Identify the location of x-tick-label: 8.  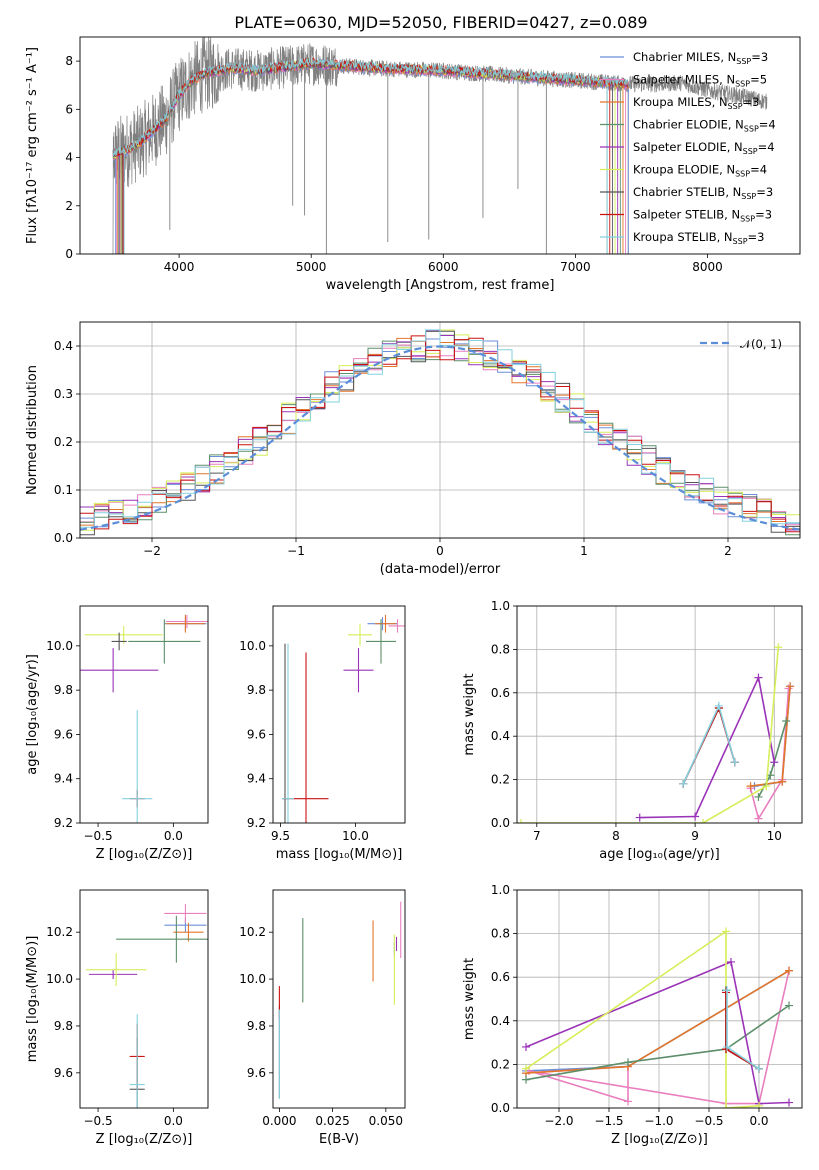
(616, 836).